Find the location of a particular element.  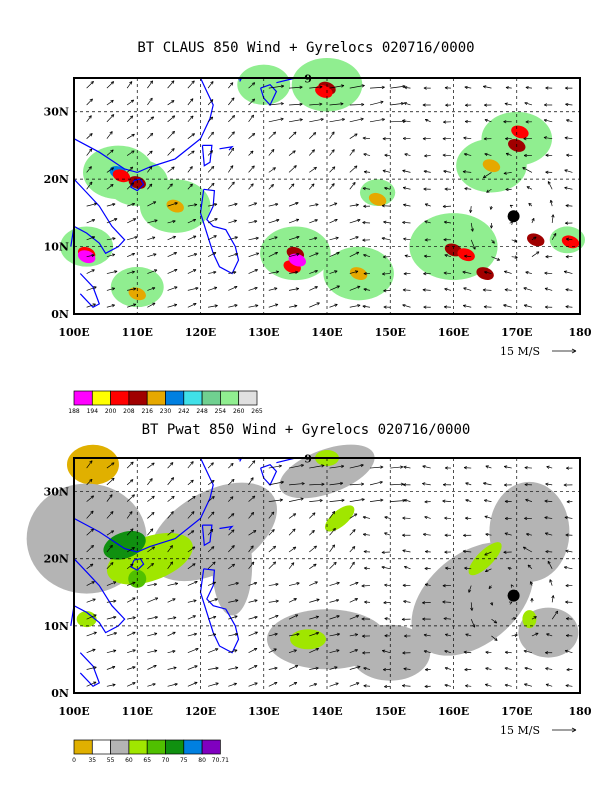

moist-region is located at coordinates (308, 639).